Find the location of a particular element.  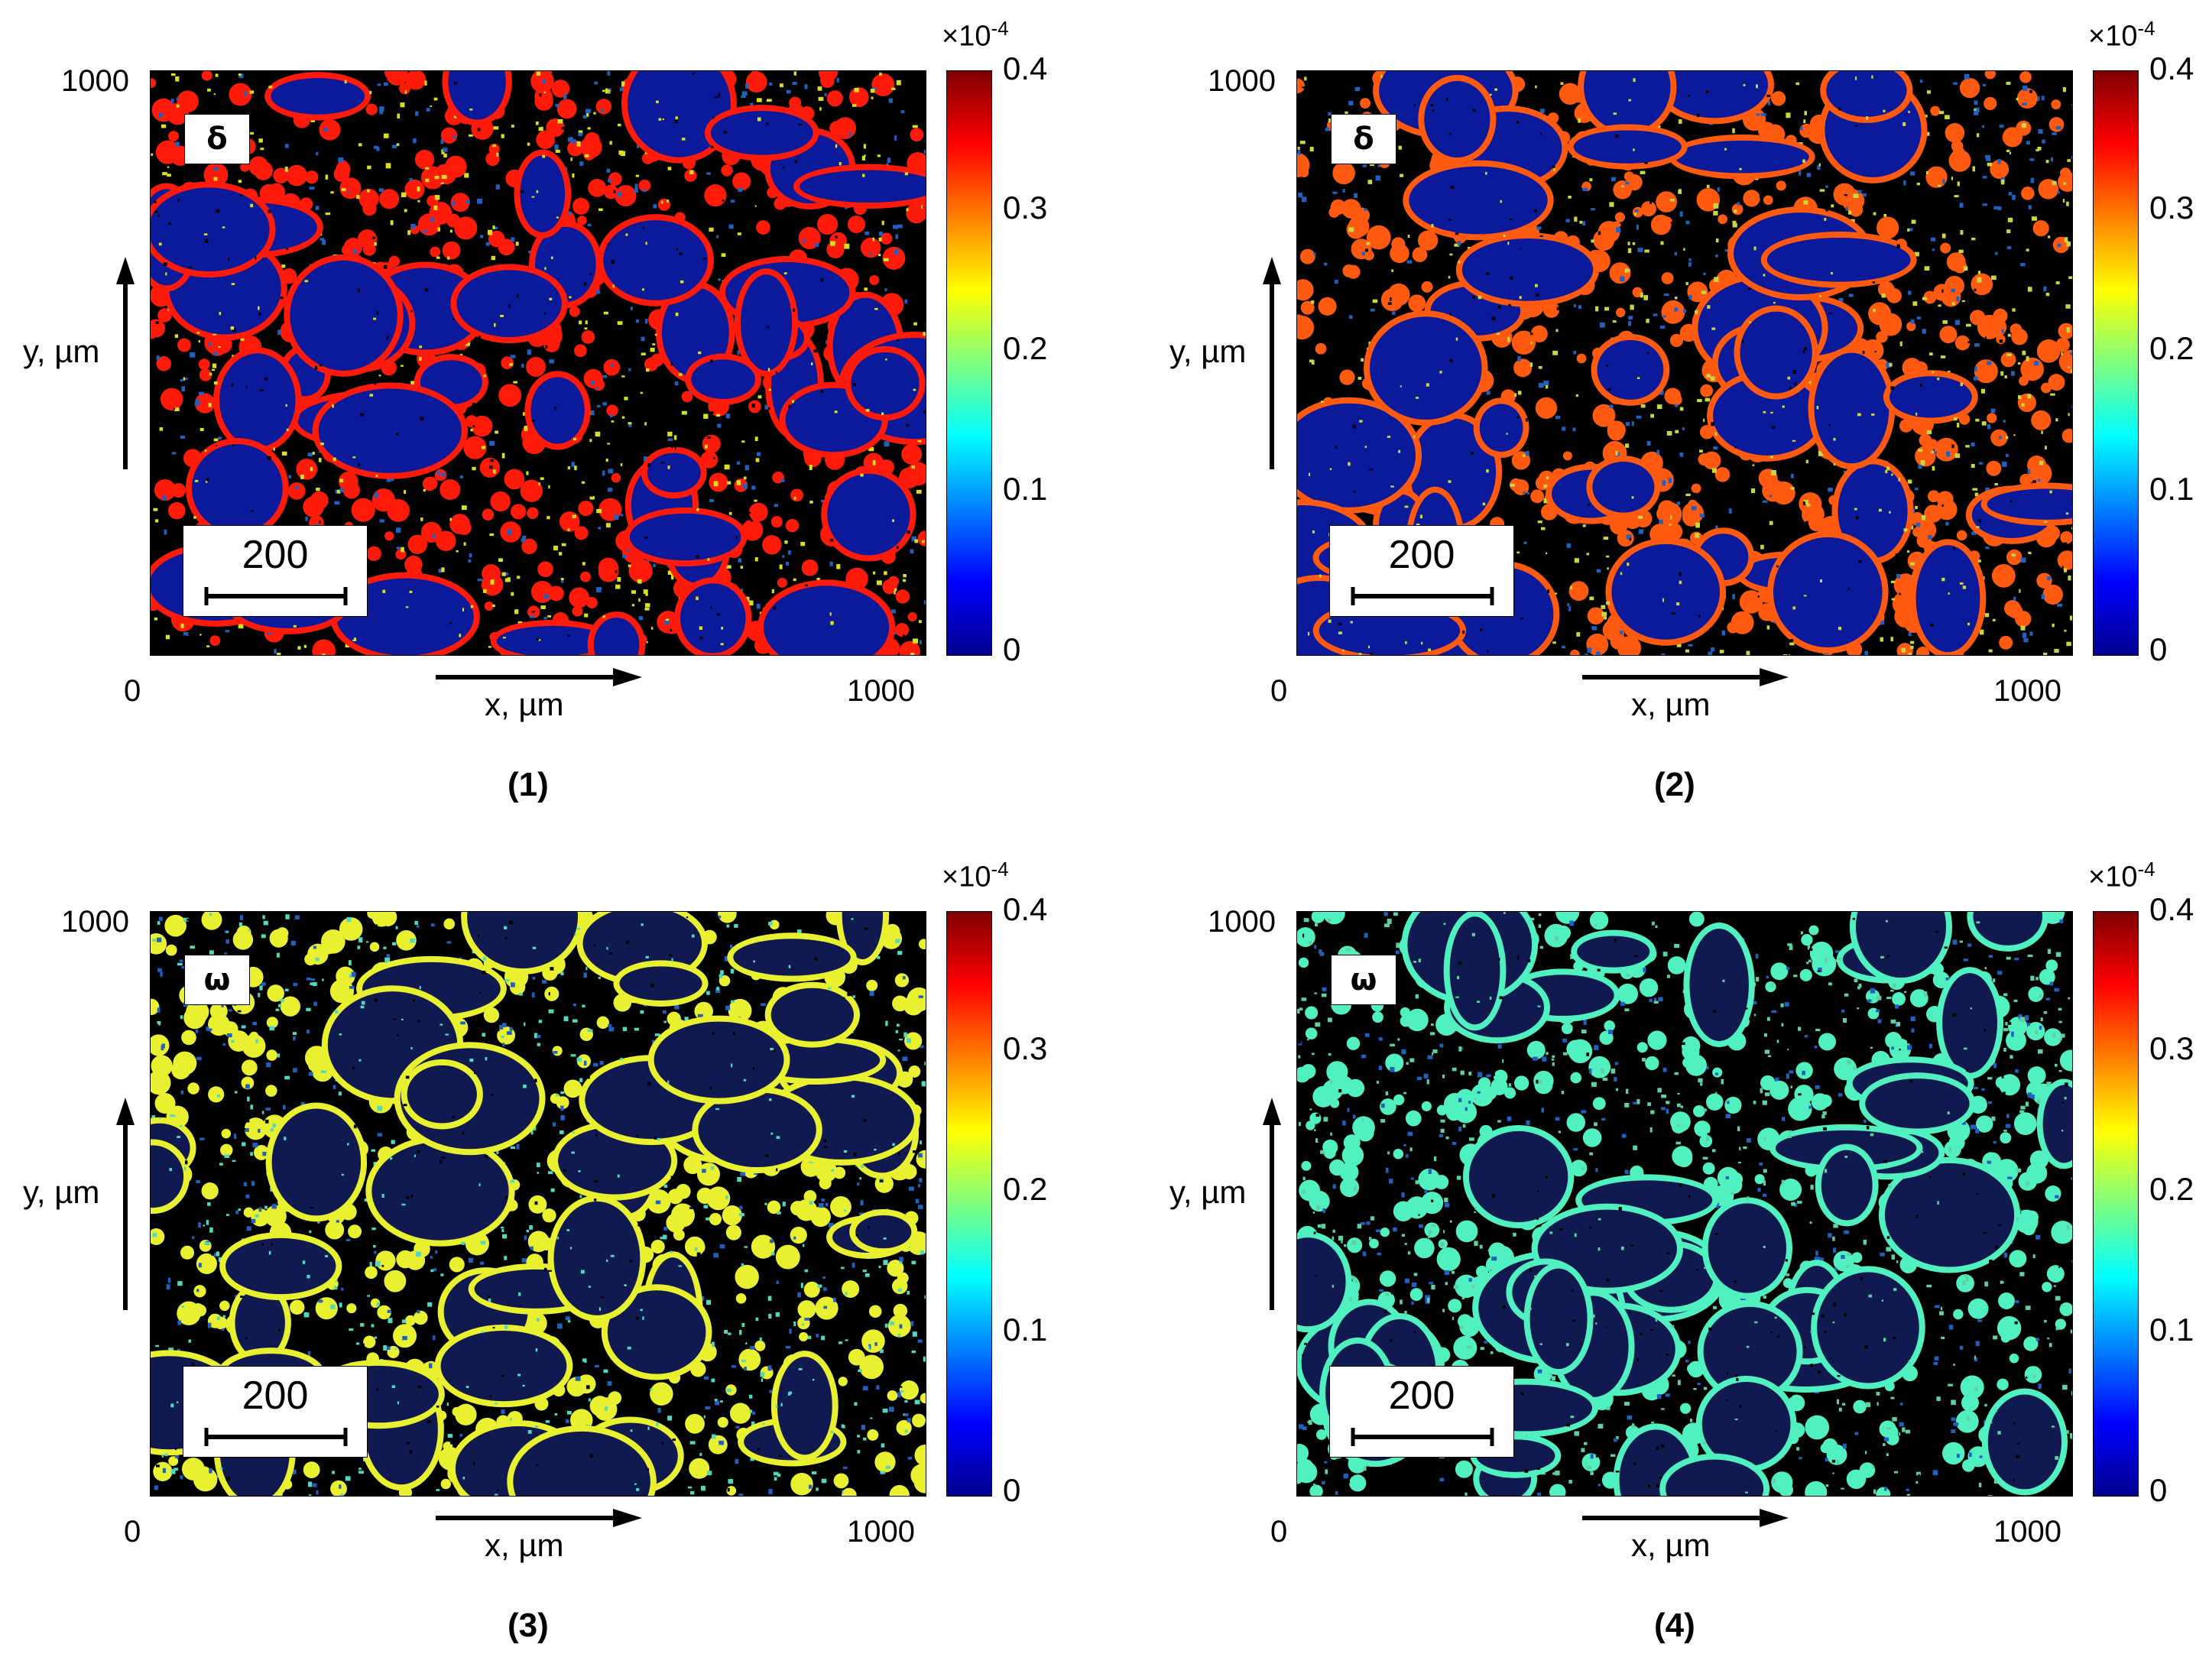

colorbar-tick-label: 0 is located at coordinates (2158, 650).